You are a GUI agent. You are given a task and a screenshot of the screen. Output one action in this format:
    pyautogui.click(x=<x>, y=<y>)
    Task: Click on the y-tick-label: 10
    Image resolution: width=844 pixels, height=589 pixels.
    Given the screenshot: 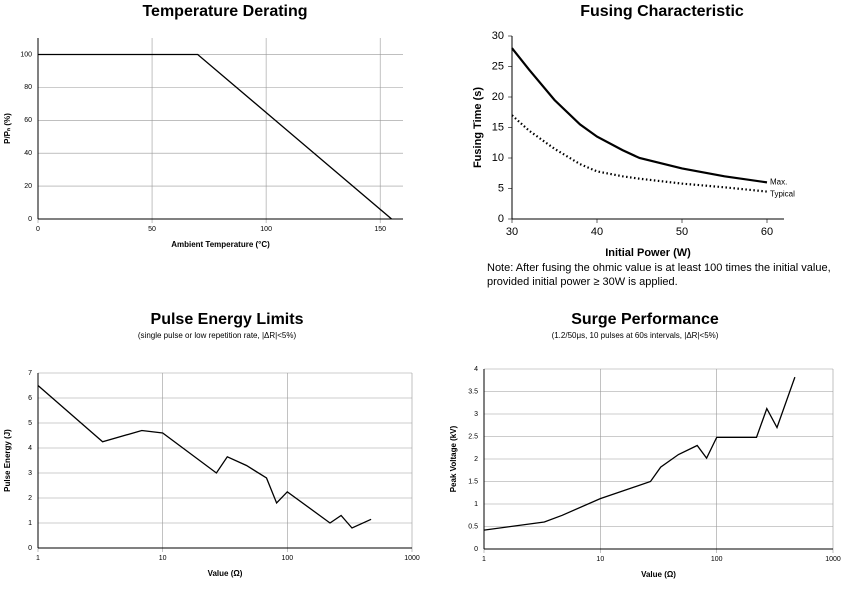 What is the action you would take?
    pyautogui.click(x=498, y=158)
    